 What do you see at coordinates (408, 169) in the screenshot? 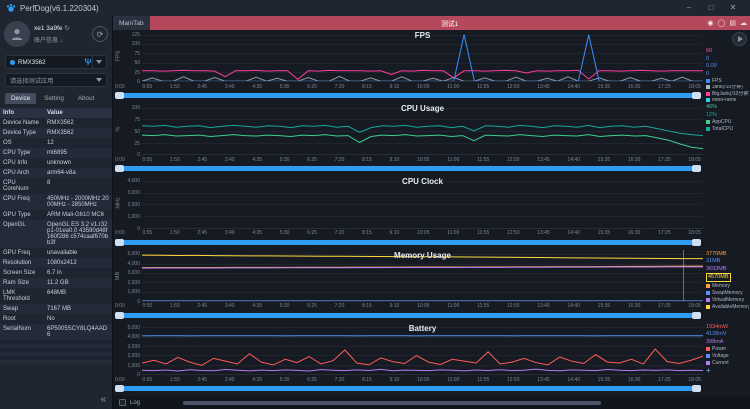
I see `chart-scrollbar-cpu-usage` at bounding box center [408, 169].